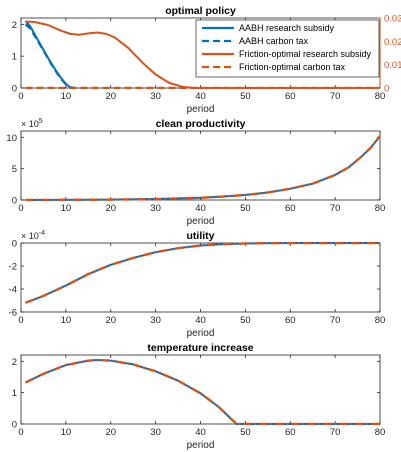  I want to click on legend-label: Friction-optimal carbon tax, so click(292, 67).